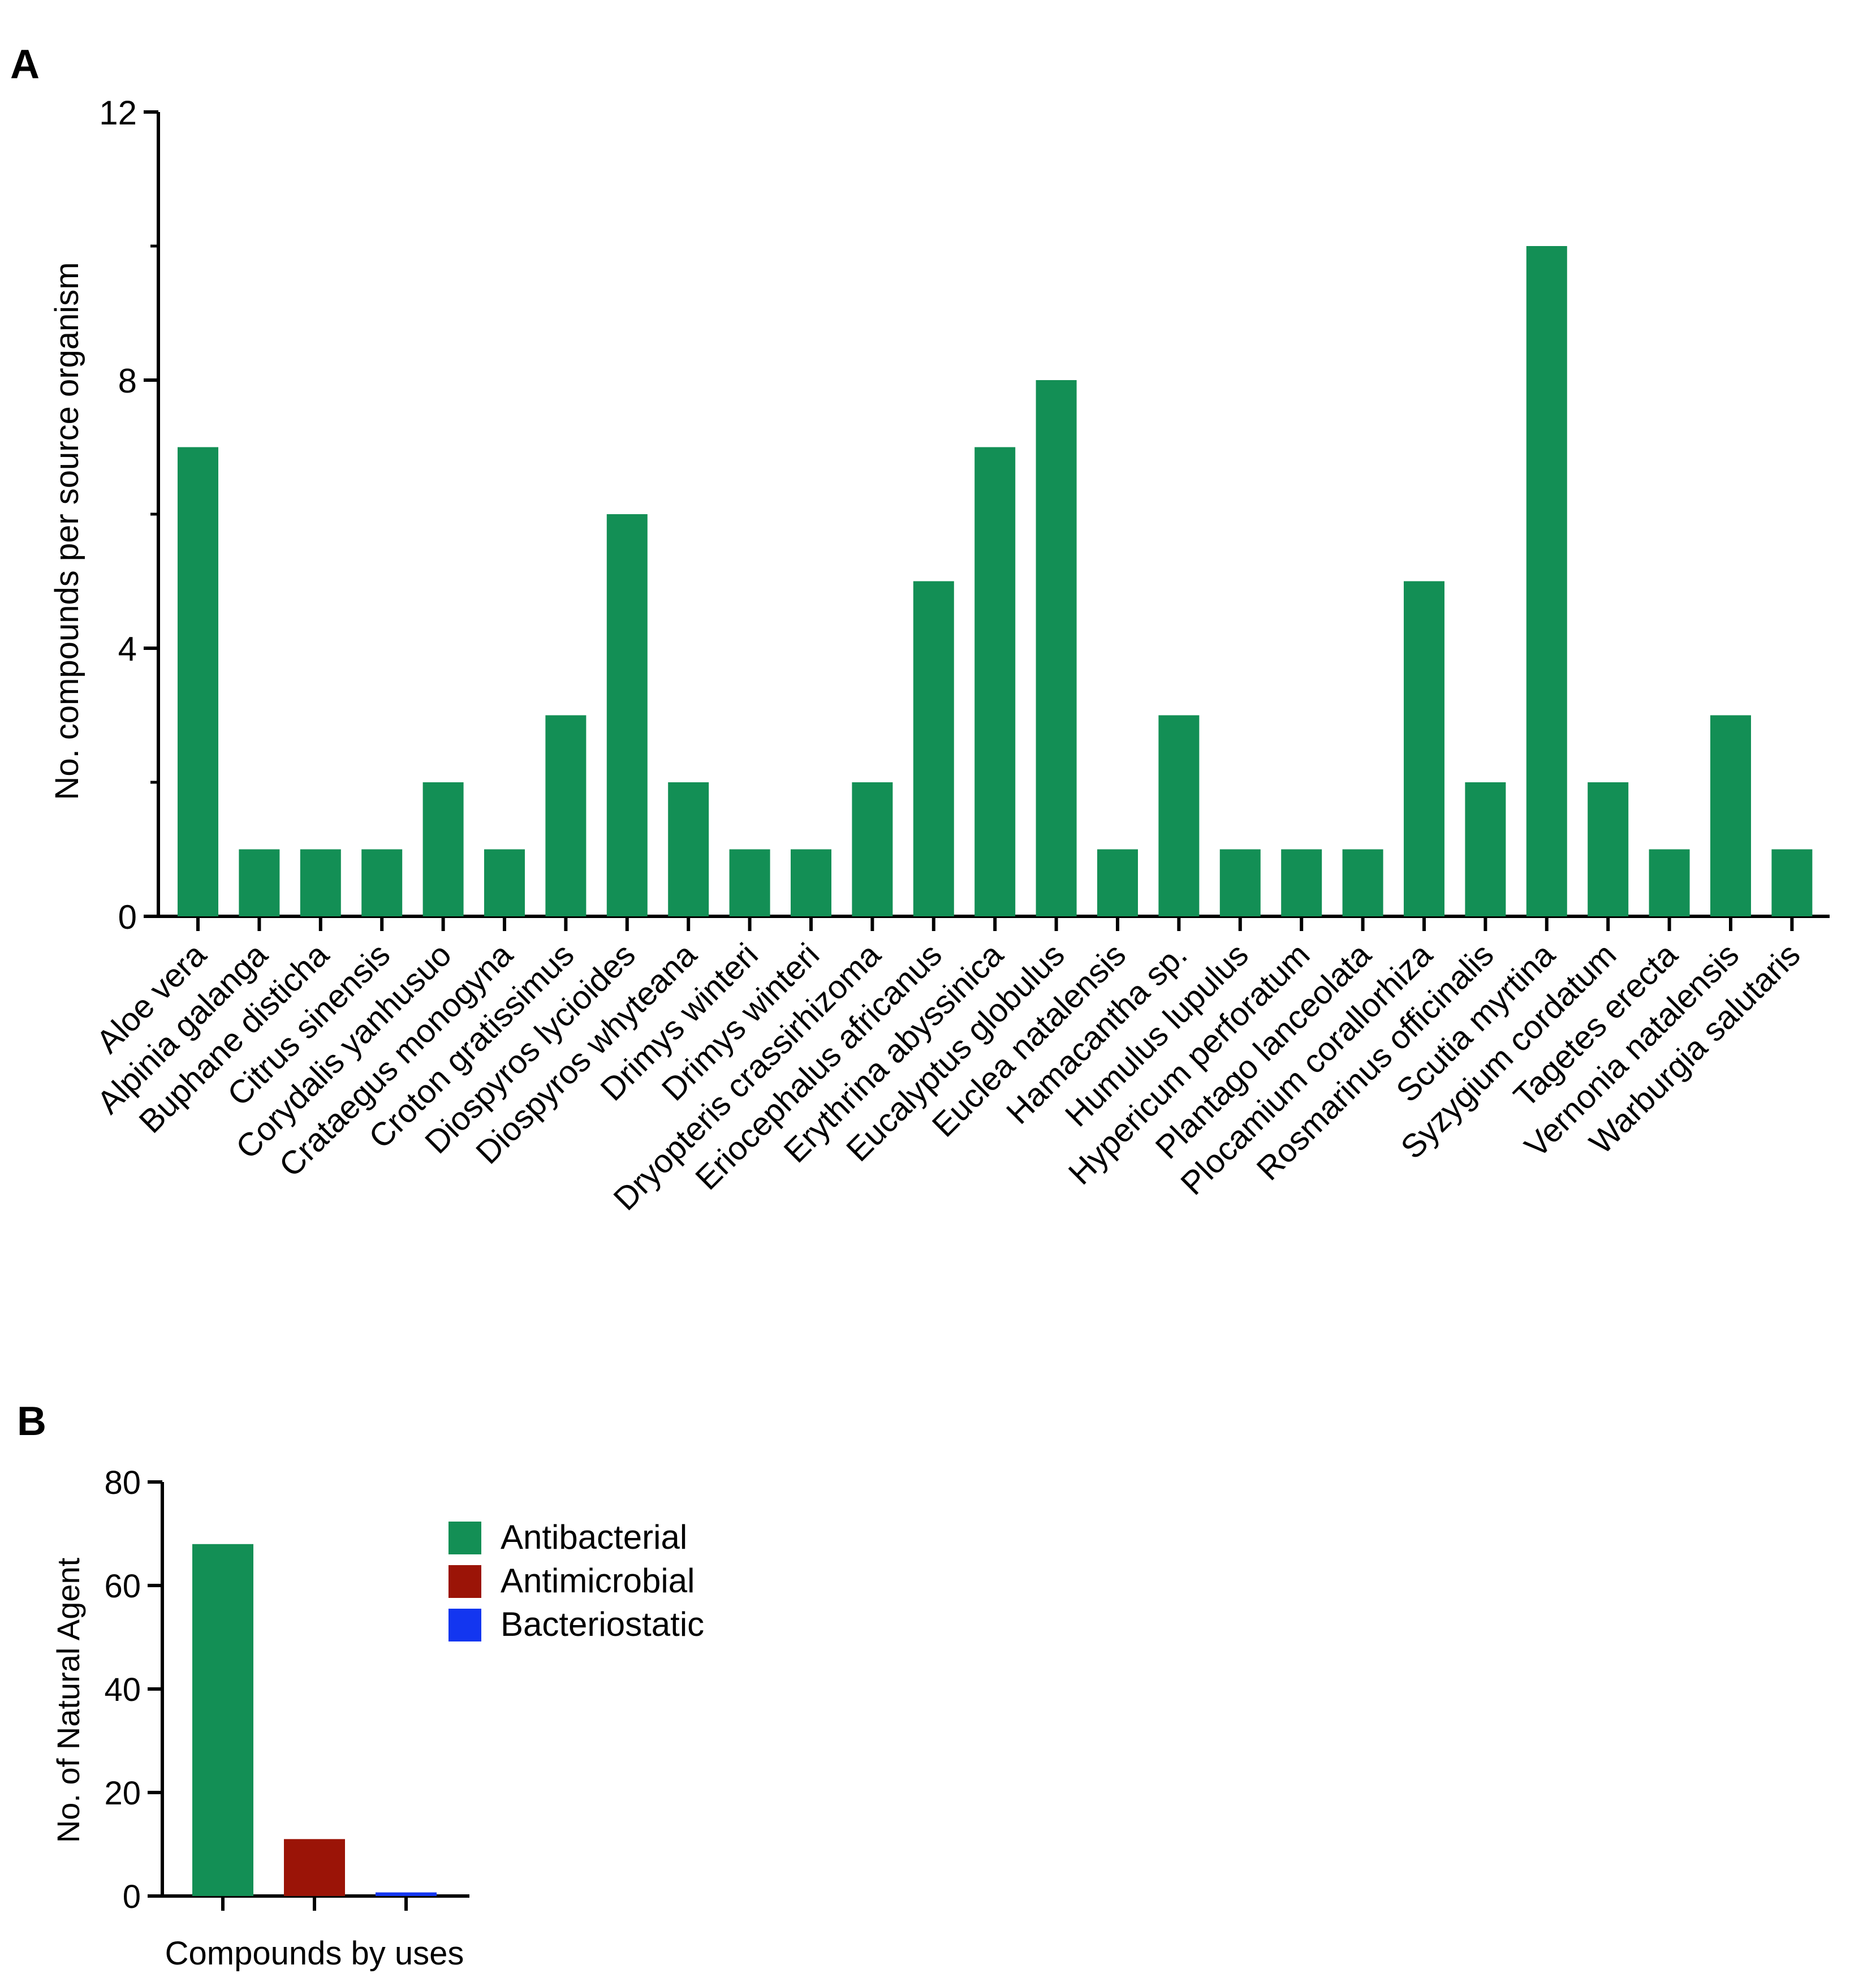 This screenshot has width=1876, height=1982. Describe the element at coordinates (67, 531) in the screenshot. I see `y-axis-label-a: No. compounds per source organism` at that location.